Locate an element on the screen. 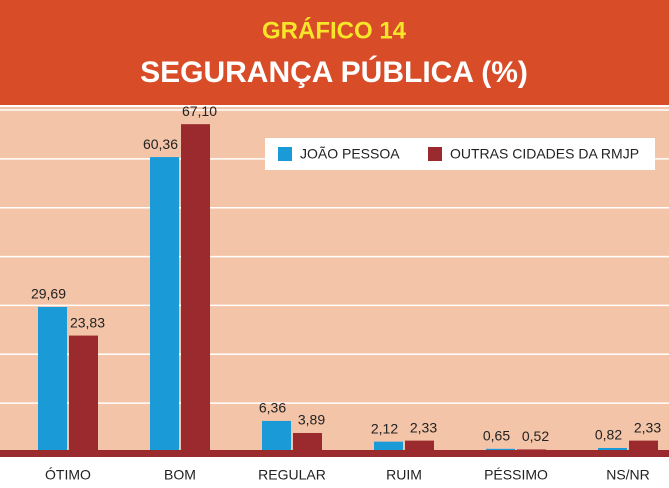  value-label: 0,52 is located at coordinates (535, 436).